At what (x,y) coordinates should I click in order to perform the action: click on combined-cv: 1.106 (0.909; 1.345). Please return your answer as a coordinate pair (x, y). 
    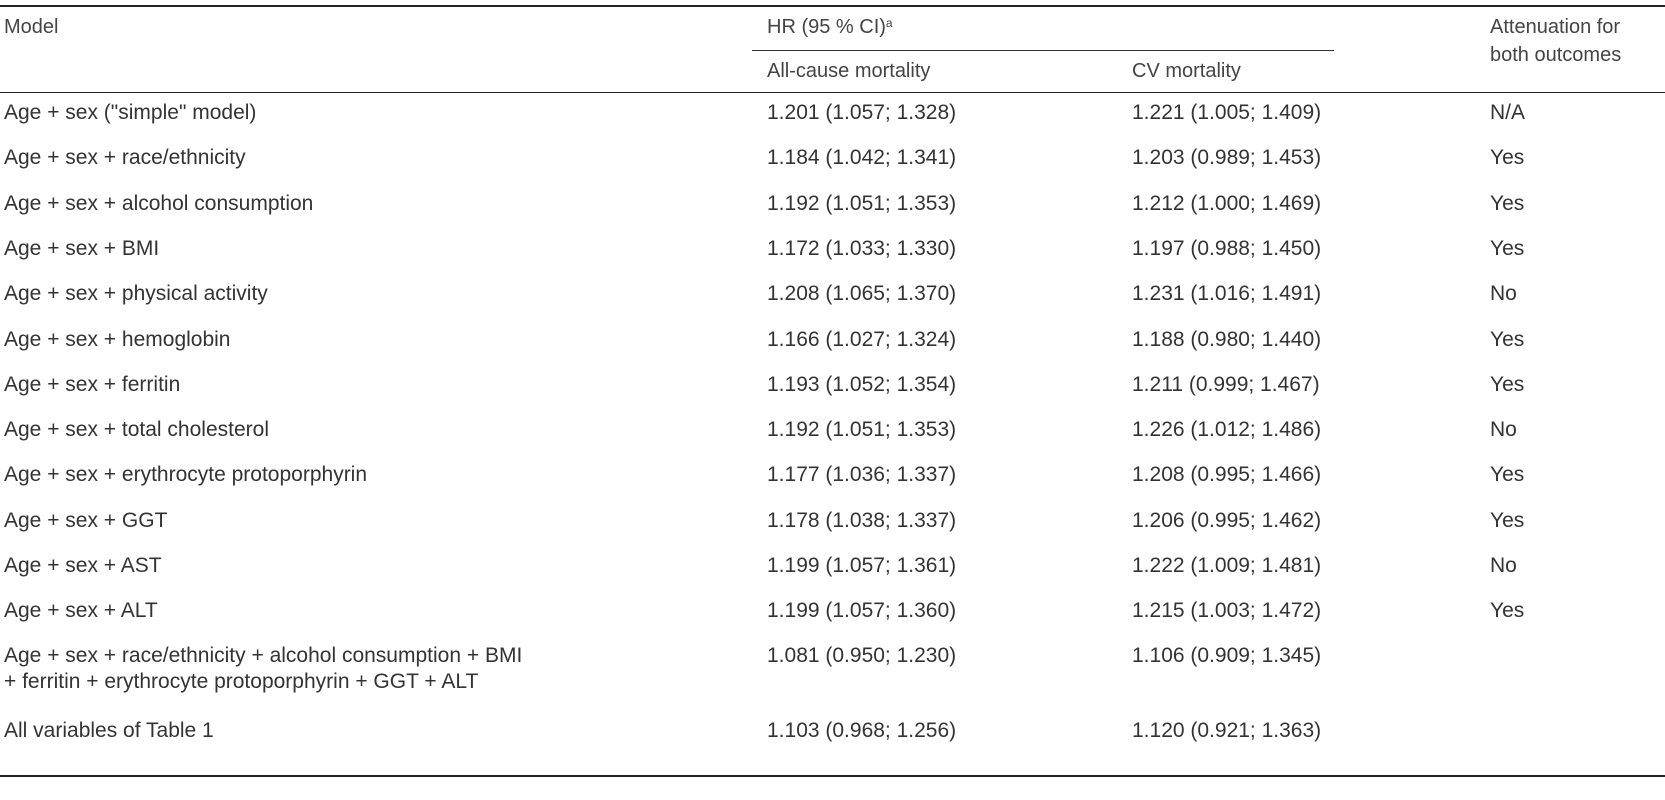
    Looking at the image, I should click on (1227, 655).